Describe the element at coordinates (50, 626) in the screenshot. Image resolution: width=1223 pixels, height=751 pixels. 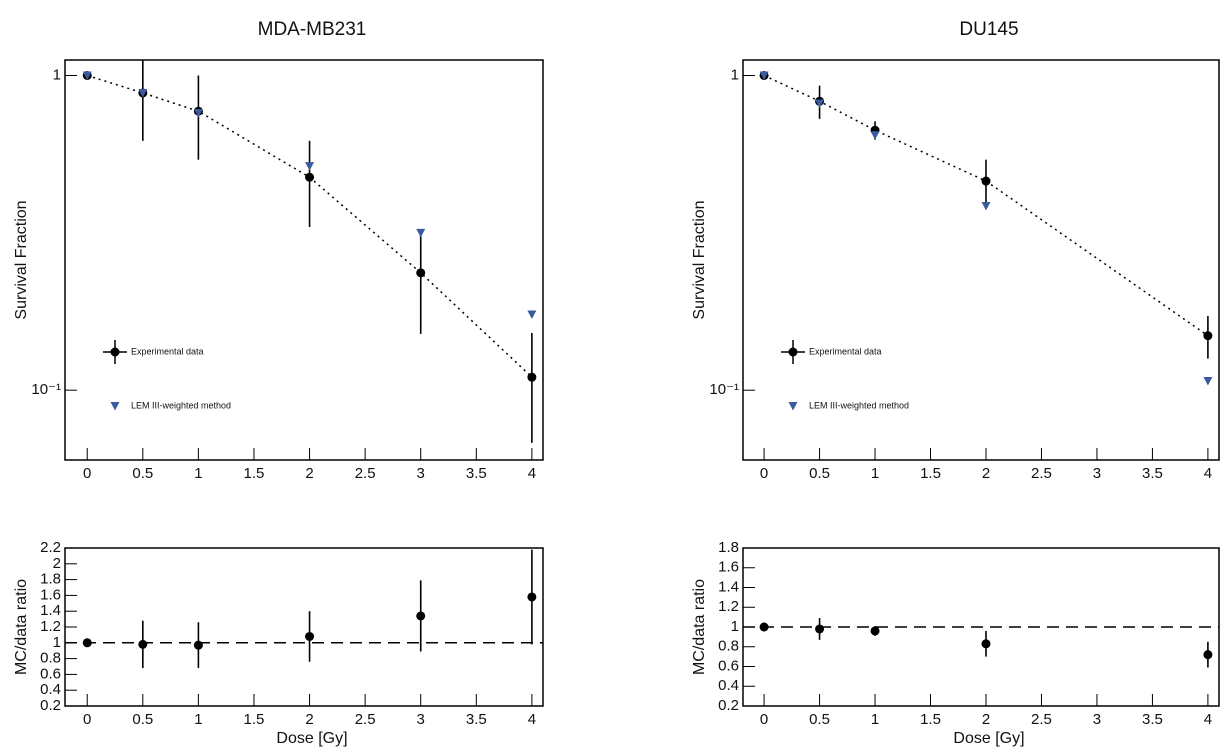
I see `y-tick-label: 1.2` at that location.